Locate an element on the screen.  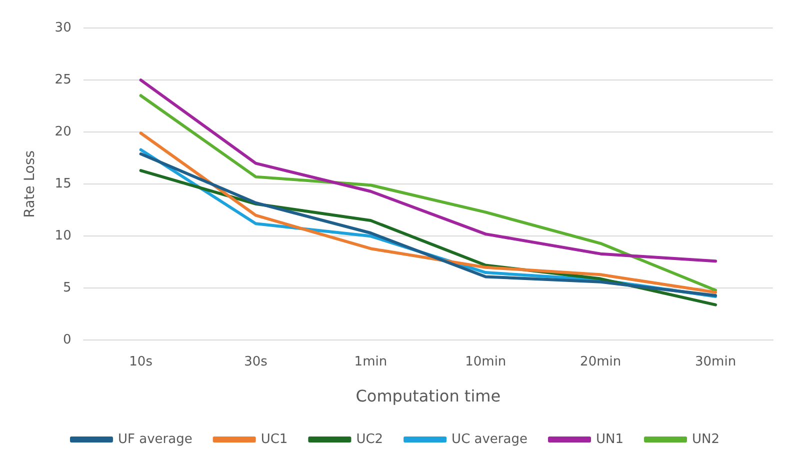
x-tick-label: 10min is located at coordinates (485, 362).